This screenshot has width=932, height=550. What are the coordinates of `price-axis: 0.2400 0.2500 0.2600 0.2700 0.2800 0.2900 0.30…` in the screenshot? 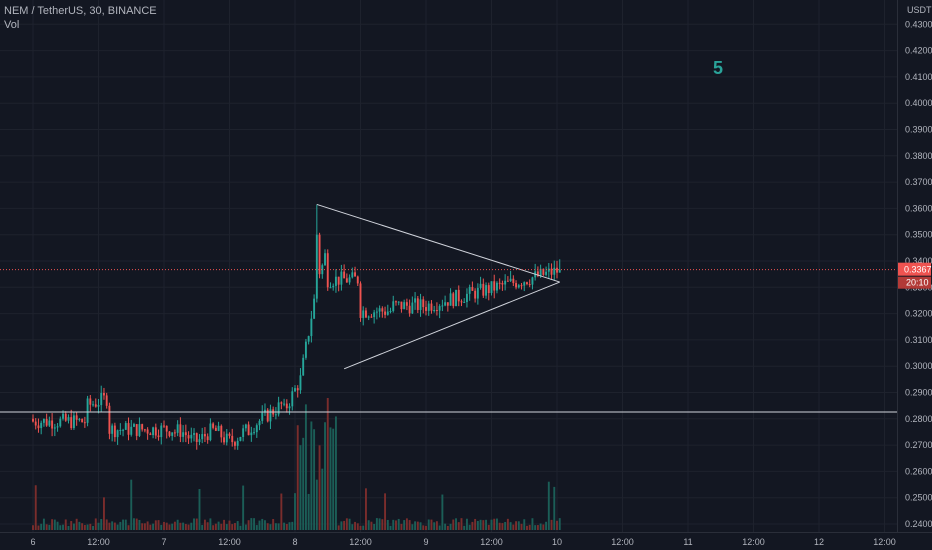 It's located at (914, 275).